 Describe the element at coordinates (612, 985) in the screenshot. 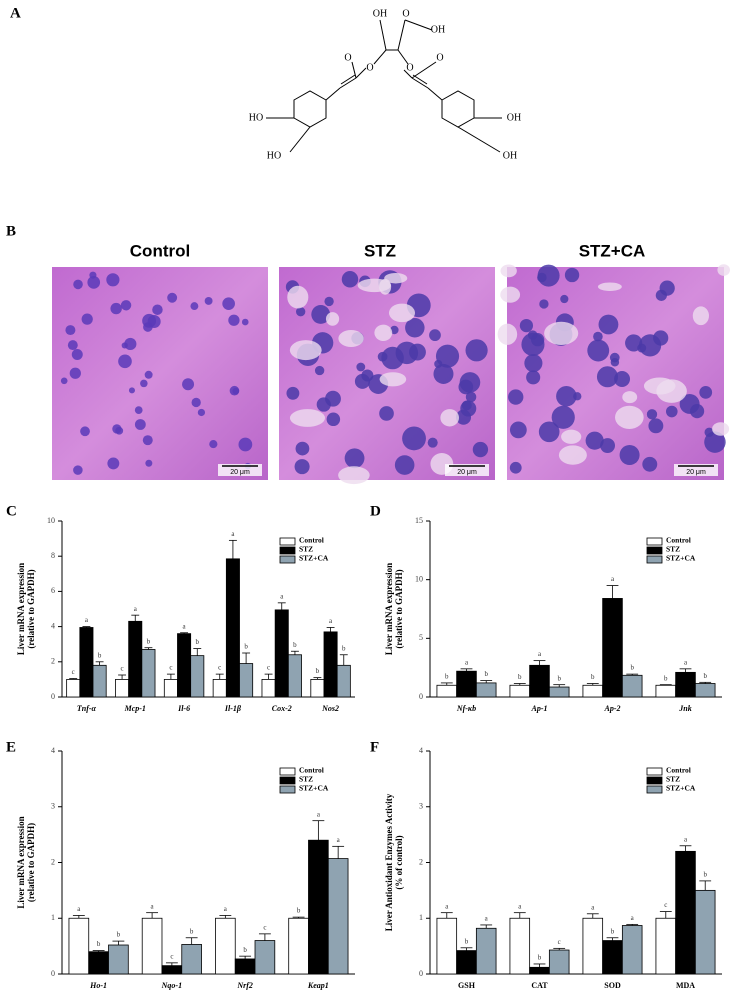

I see `x-tick-label: SOD` at that location.